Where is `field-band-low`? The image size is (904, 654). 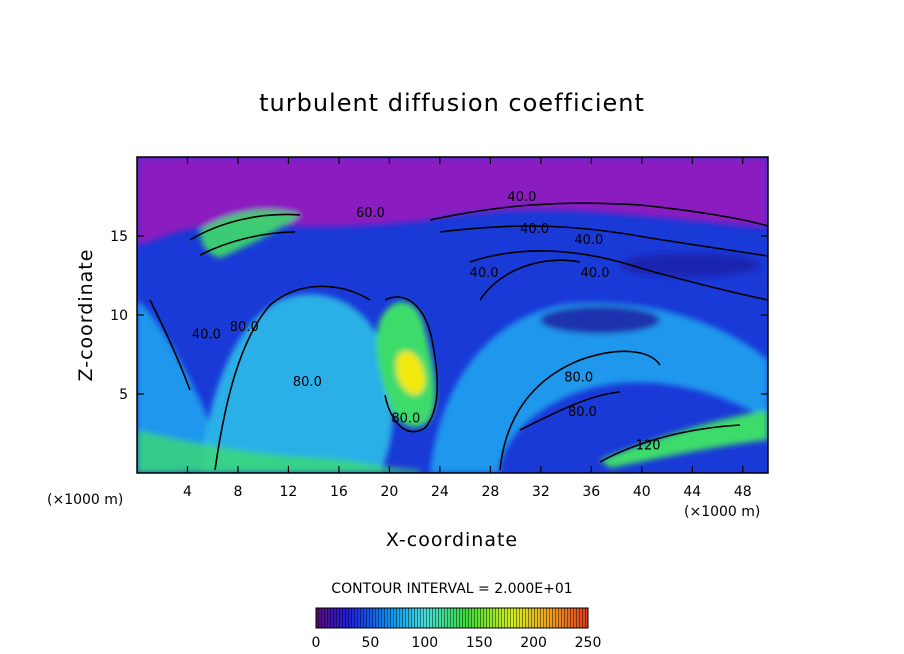
field-band-low is located at coordinates (278, 451).